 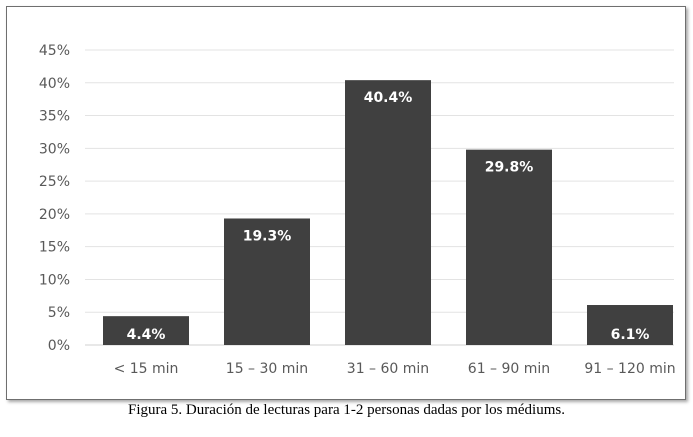 What do you see at coordinates (388, 369) in the screenshot?
I see `x-tick-label: 31 – 60 min` at bounding box center [388, 369].